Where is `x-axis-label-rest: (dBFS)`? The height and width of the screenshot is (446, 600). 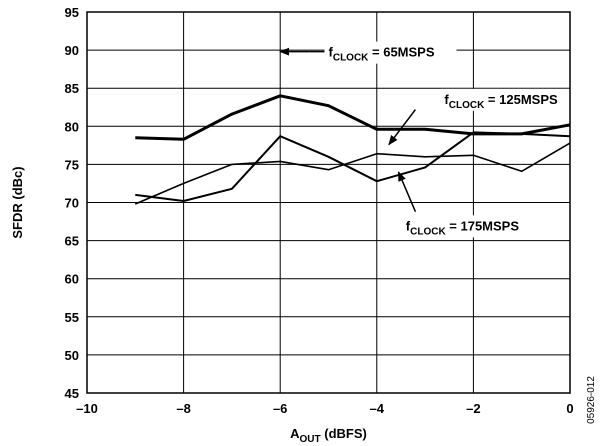 x-axis-label-rest: (dBFS) is located at coordinates (344, 433).